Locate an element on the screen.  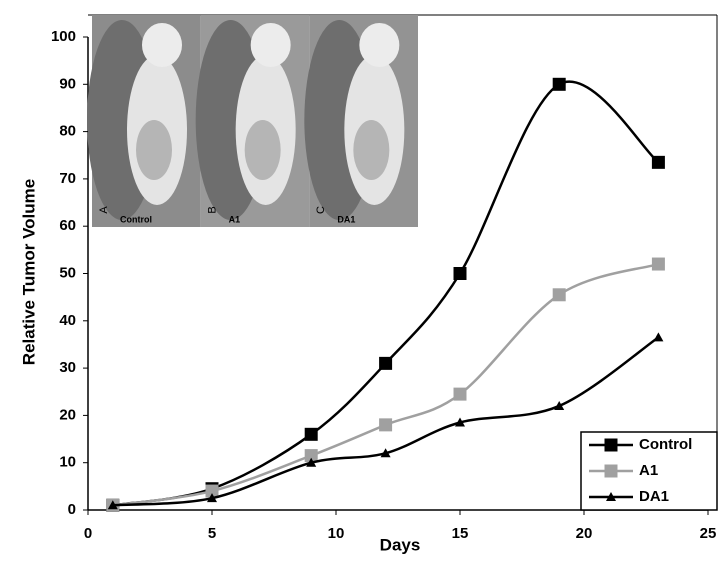
y-tick-label: 50 is located at coordinates (67, 272).